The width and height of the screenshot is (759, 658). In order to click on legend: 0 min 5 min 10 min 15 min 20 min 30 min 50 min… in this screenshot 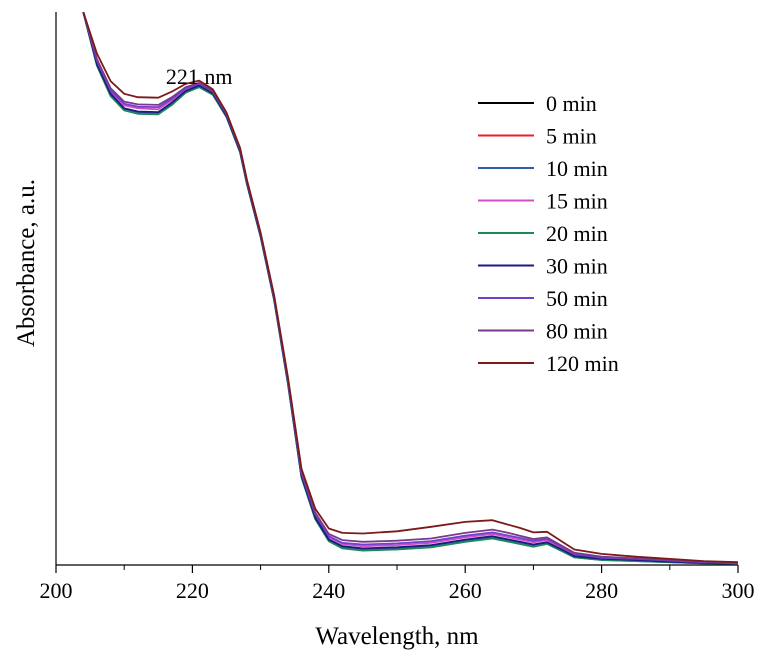, I will do `click(548, 233)`.